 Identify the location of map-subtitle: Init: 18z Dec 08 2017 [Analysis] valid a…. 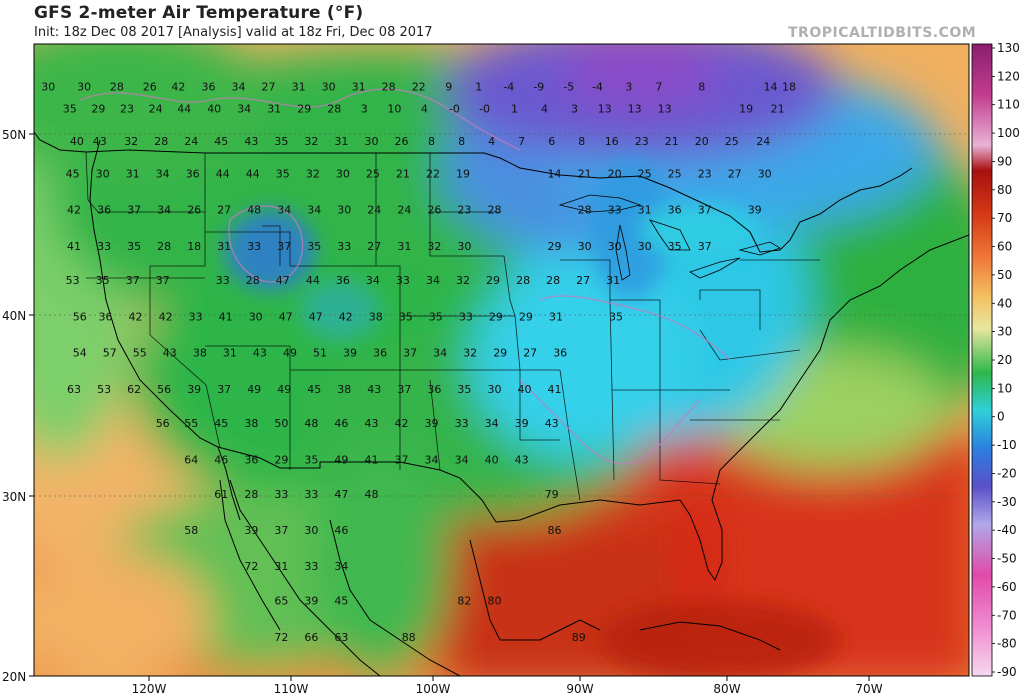
(233, 32).